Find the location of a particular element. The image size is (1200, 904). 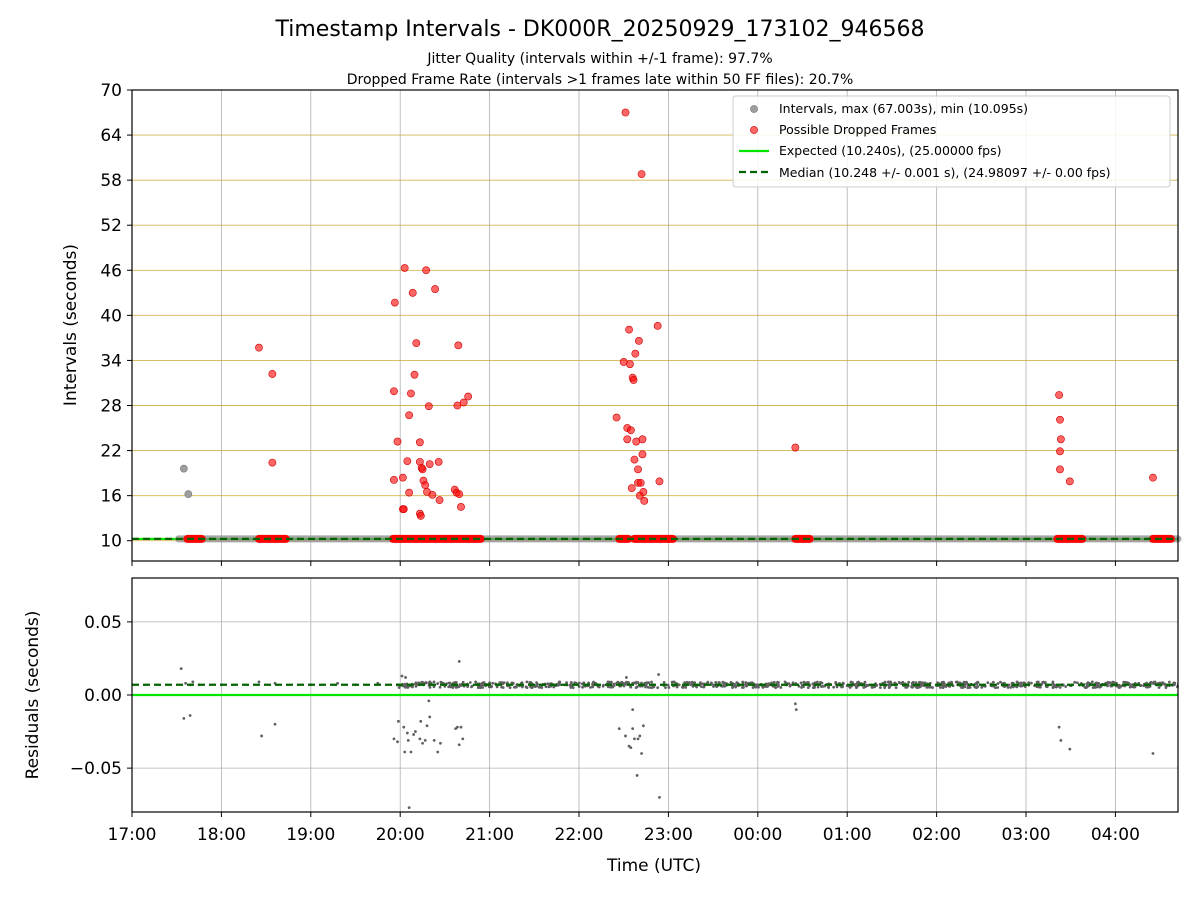

residuals-y-axis-label: Residuals (seconds) is located at coordinates (33, 695).